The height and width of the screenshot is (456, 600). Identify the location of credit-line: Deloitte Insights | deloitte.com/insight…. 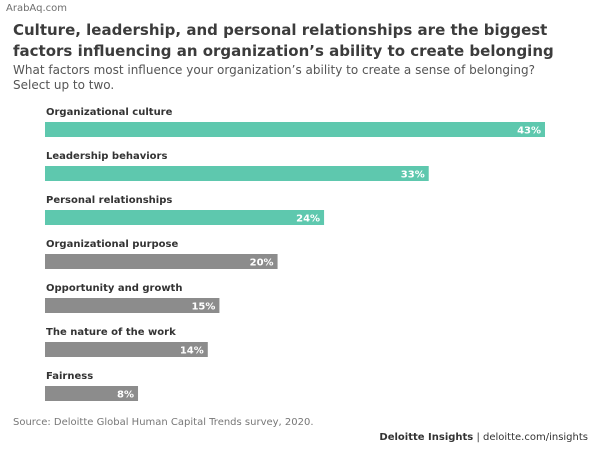
(483, 437).